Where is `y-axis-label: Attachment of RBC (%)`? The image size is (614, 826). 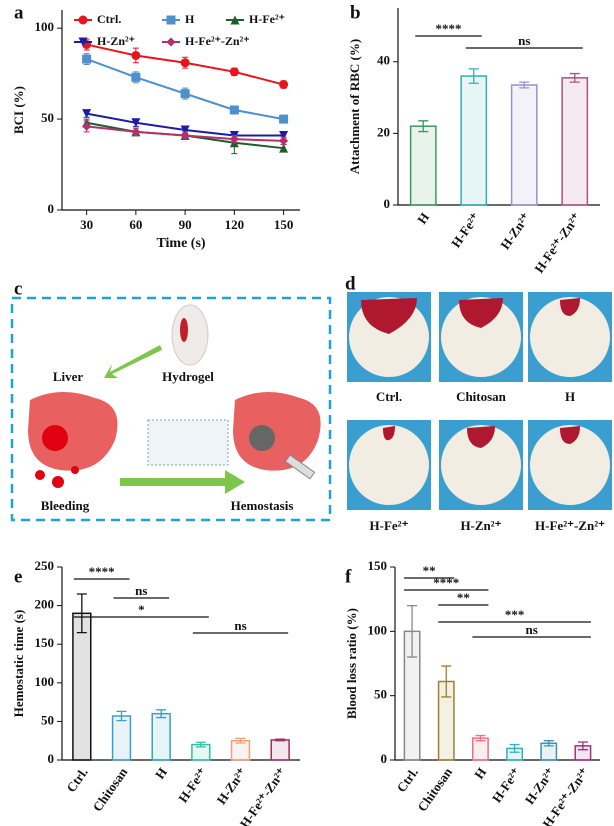 y-axis-label: Attachment of RBC (%) is located at coordinates (354, 106).